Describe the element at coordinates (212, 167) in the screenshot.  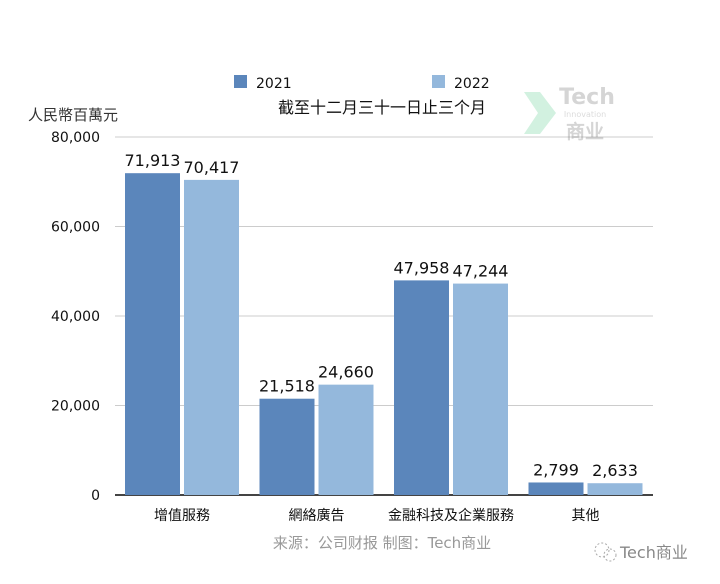
I see `data-label: 70,417` at that location.